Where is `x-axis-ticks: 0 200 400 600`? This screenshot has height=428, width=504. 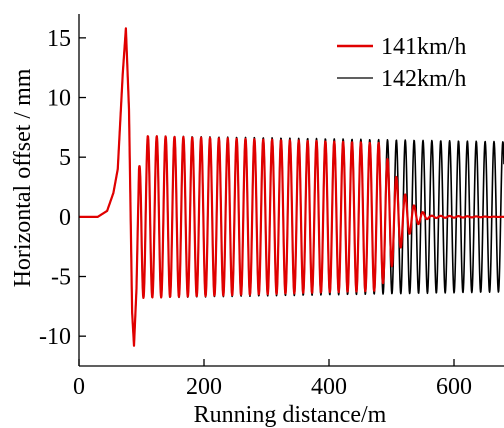 x-axis-ticks: 0 200 400 600 is located at coordinates (272, 379).